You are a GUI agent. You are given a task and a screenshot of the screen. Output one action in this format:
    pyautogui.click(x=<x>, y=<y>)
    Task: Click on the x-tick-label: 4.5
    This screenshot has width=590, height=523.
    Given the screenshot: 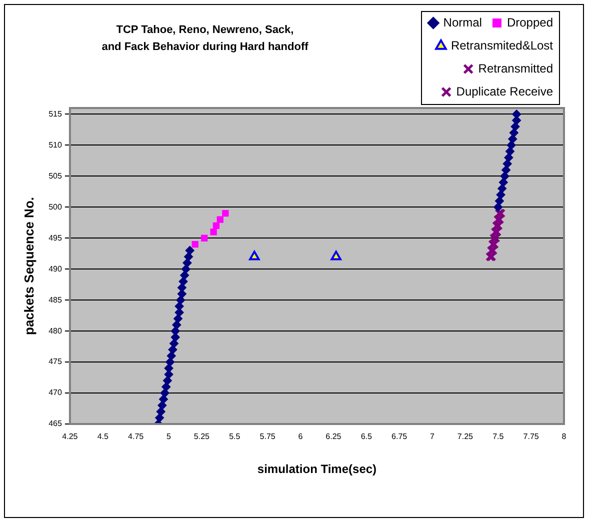 What is the action you would take?
    pyautogui.click(x=103, y=437)
    